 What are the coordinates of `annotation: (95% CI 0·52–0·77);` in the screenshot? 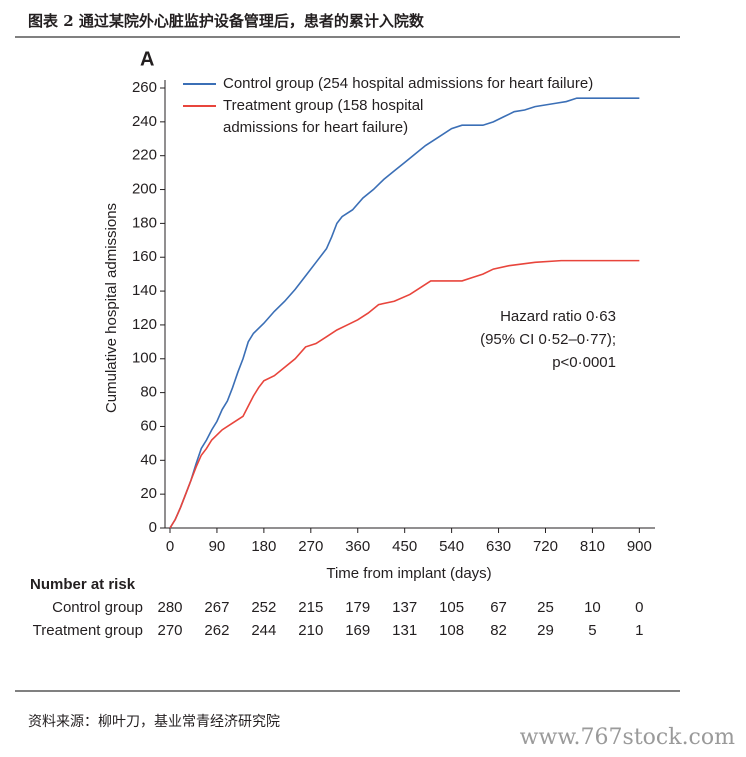 It's located at (548, 339).